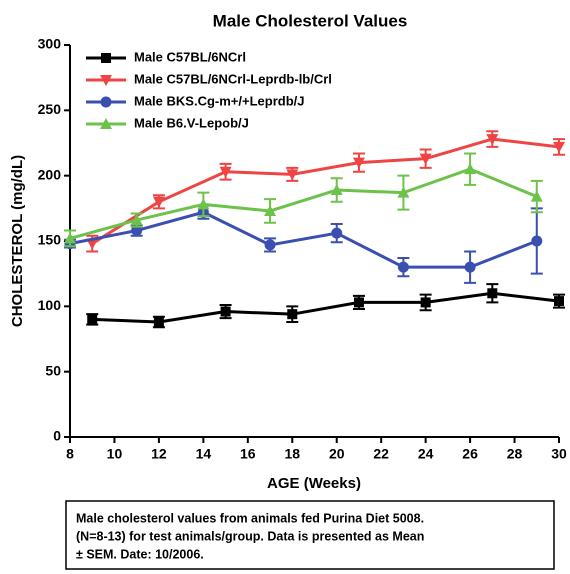 The image size is (570, 574). What do you see at coordinates (233, 78) in the screenshot?
I see `legend-label: Male C57BL/6NCrl-Leprdb-lb/Crl` at bounding box center [233, 78].